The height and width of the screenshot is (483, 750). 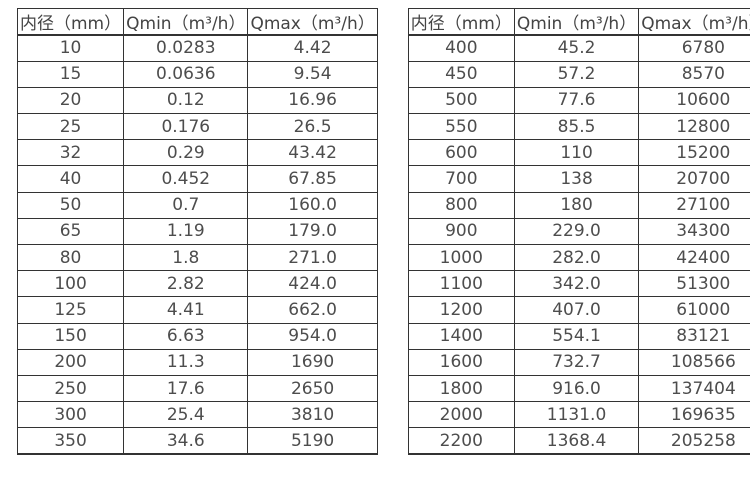 I want to click on table-cell: 40, so click(x=70, y=179).